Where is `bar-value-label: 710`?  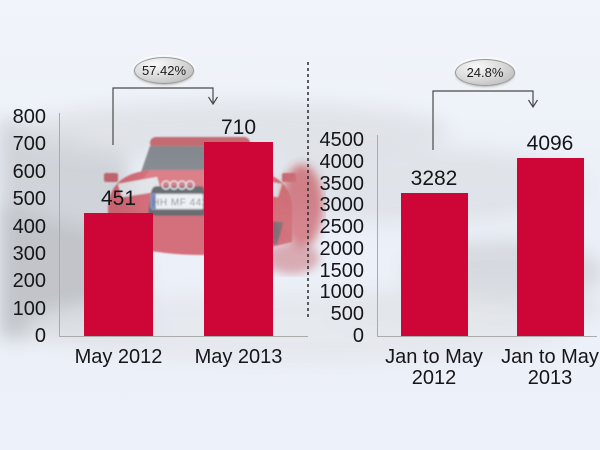 bar-value-label: 710 is located at coordinates (238, 127).